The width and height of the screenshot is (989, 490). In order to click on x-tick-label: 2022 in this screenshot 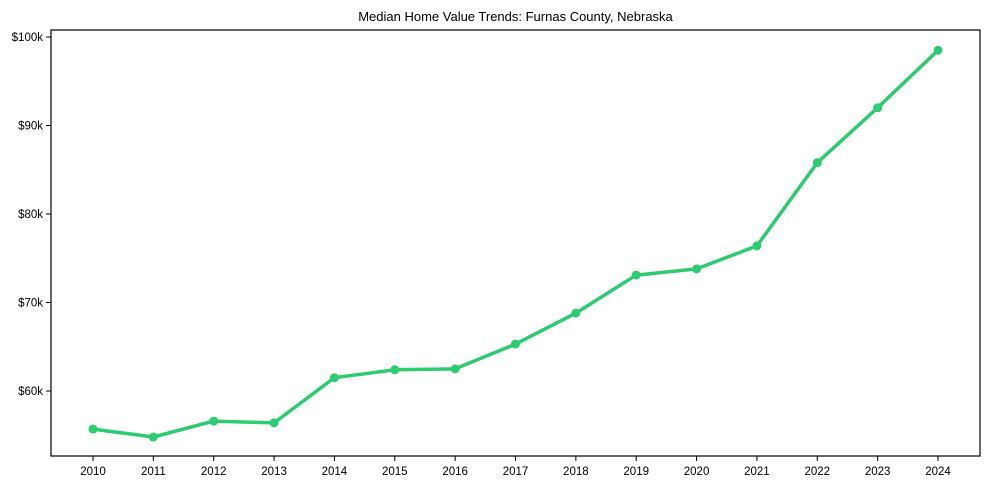, I will do `click(817, 472)`.